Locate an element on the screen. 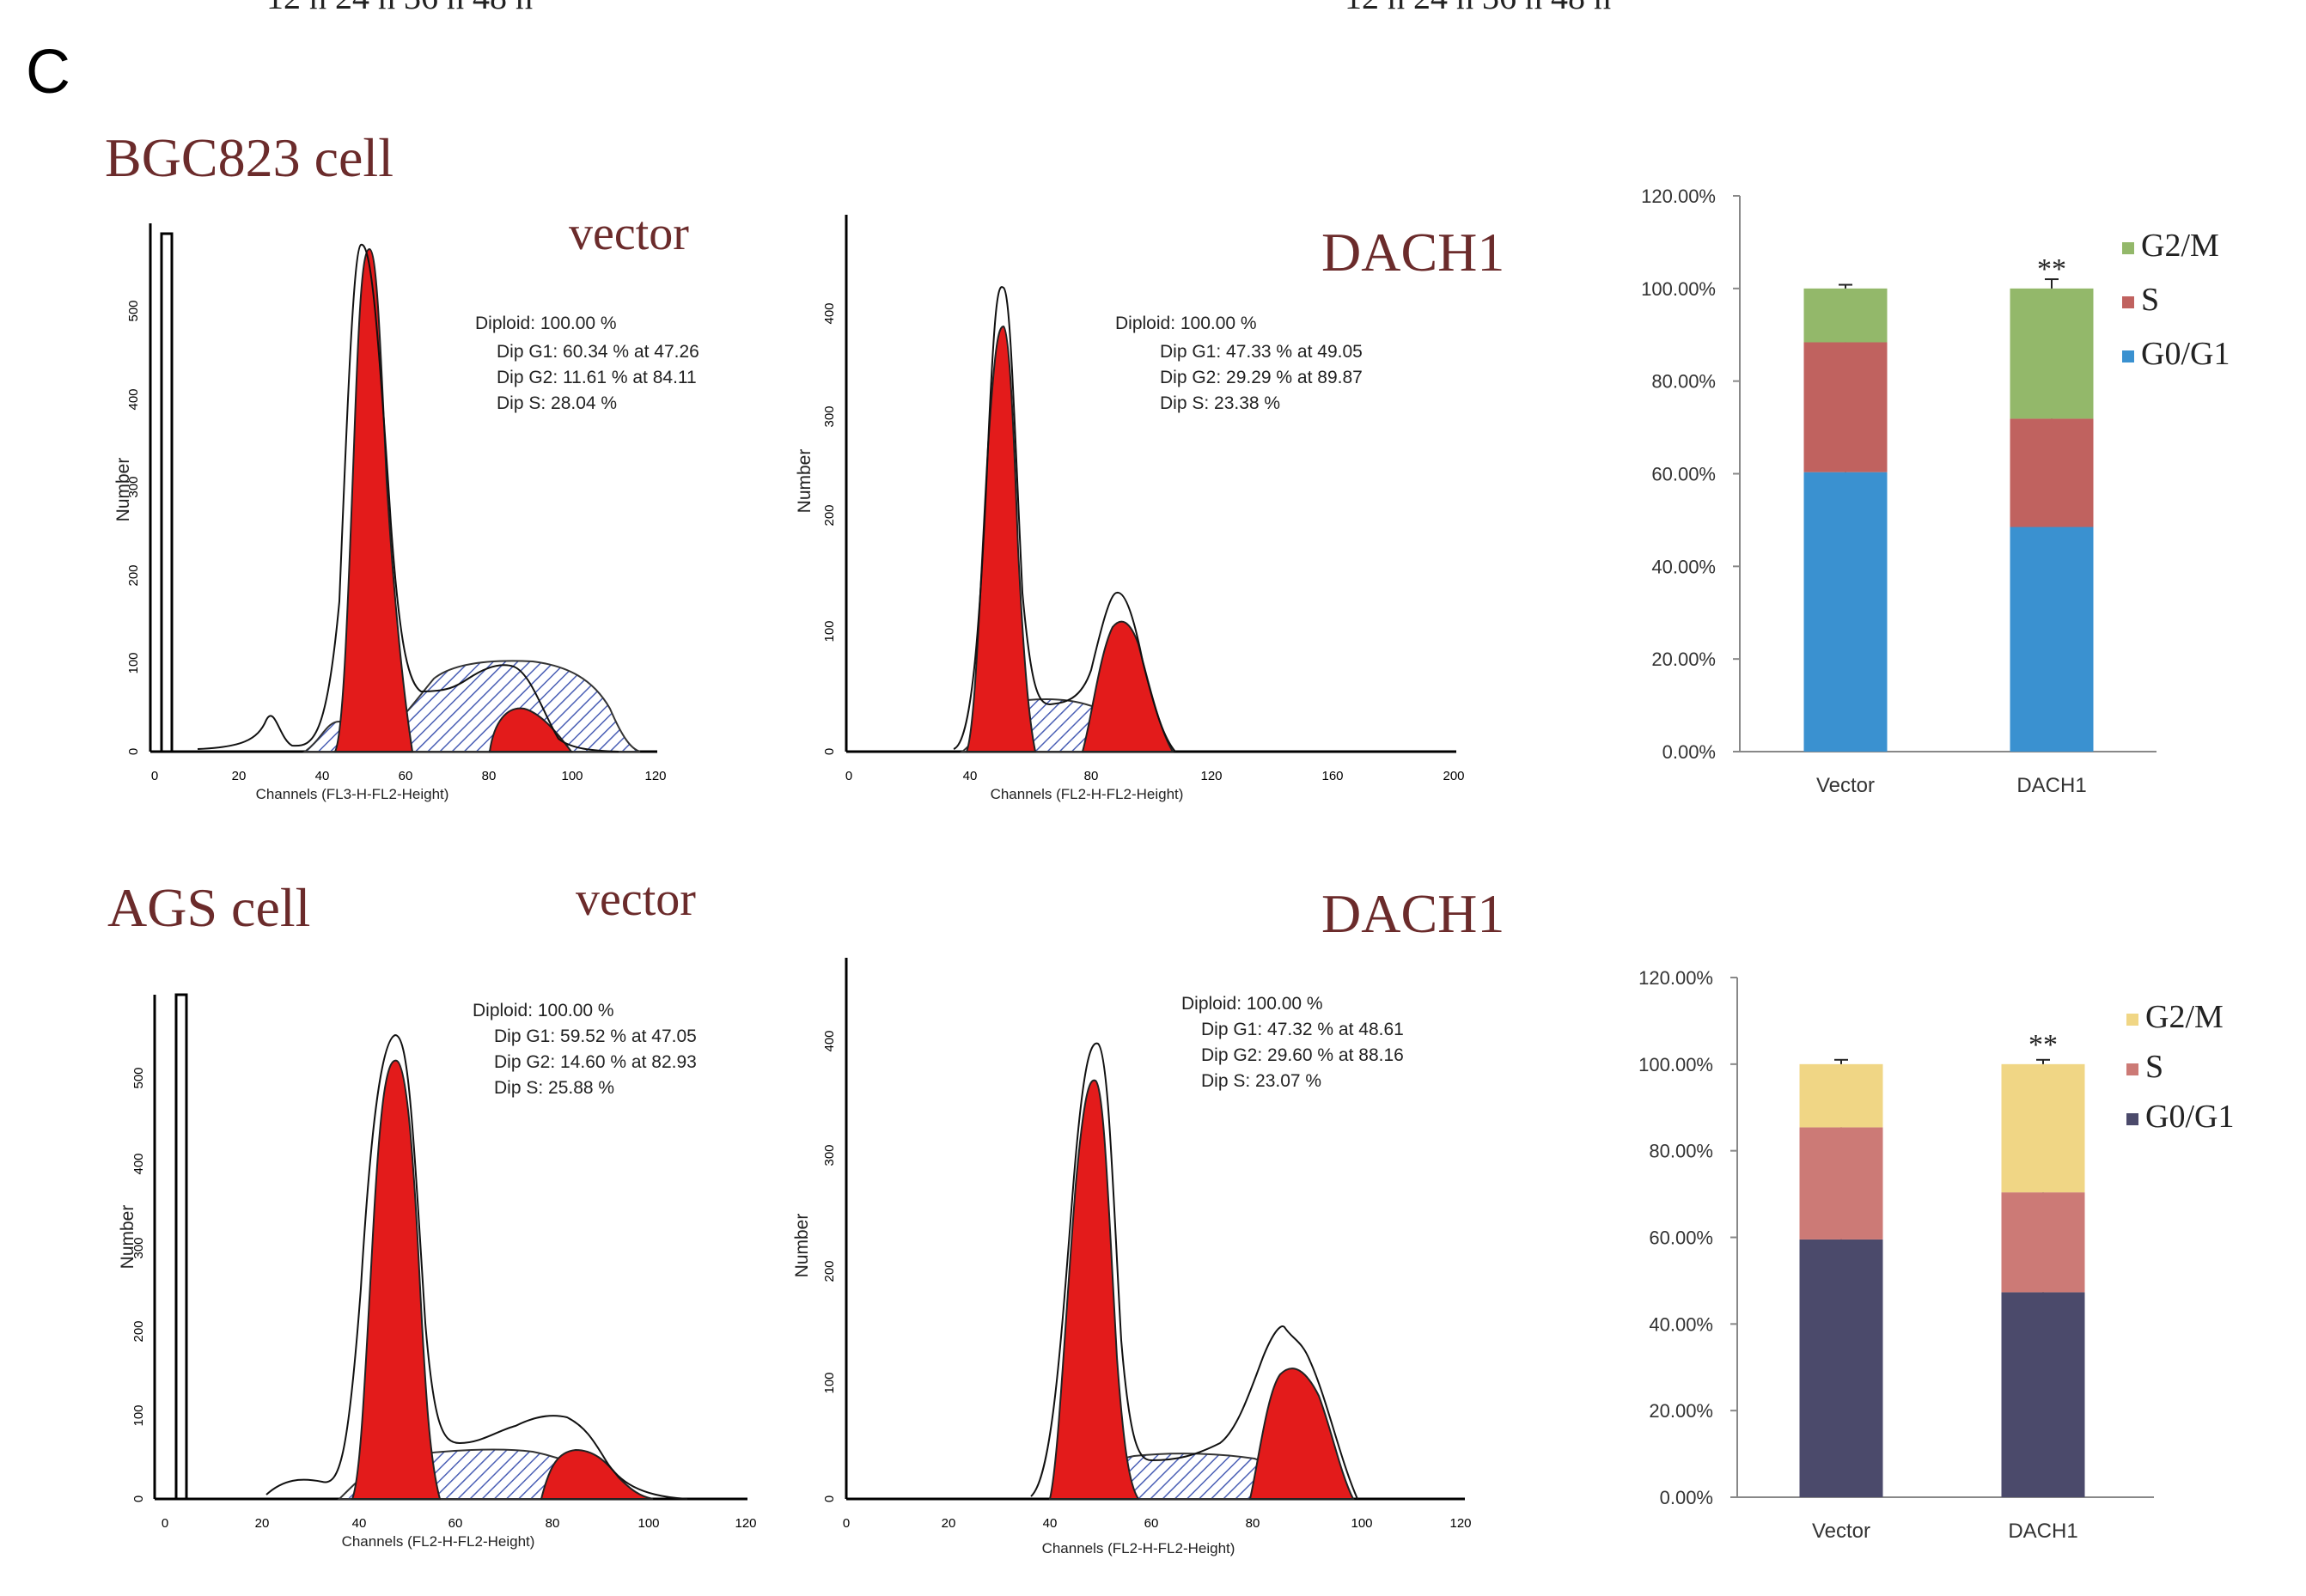  x-tick-label: 200 is located at coordinates (1453, 776).